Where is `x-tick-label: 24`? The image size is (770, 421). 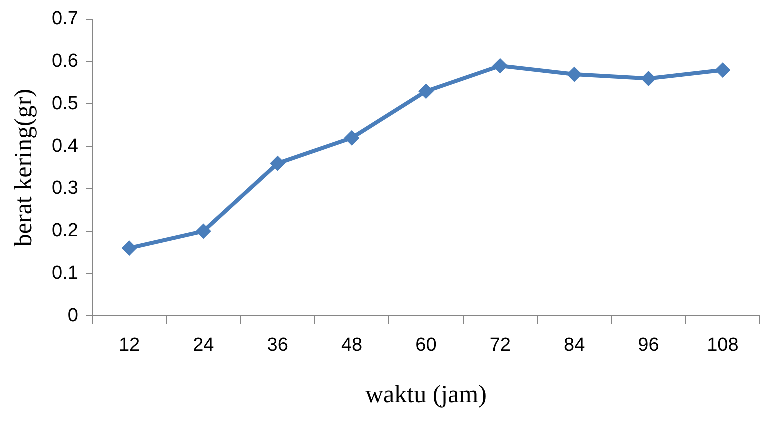 x-tick-label: 24 is located at coordinates (204, 345).